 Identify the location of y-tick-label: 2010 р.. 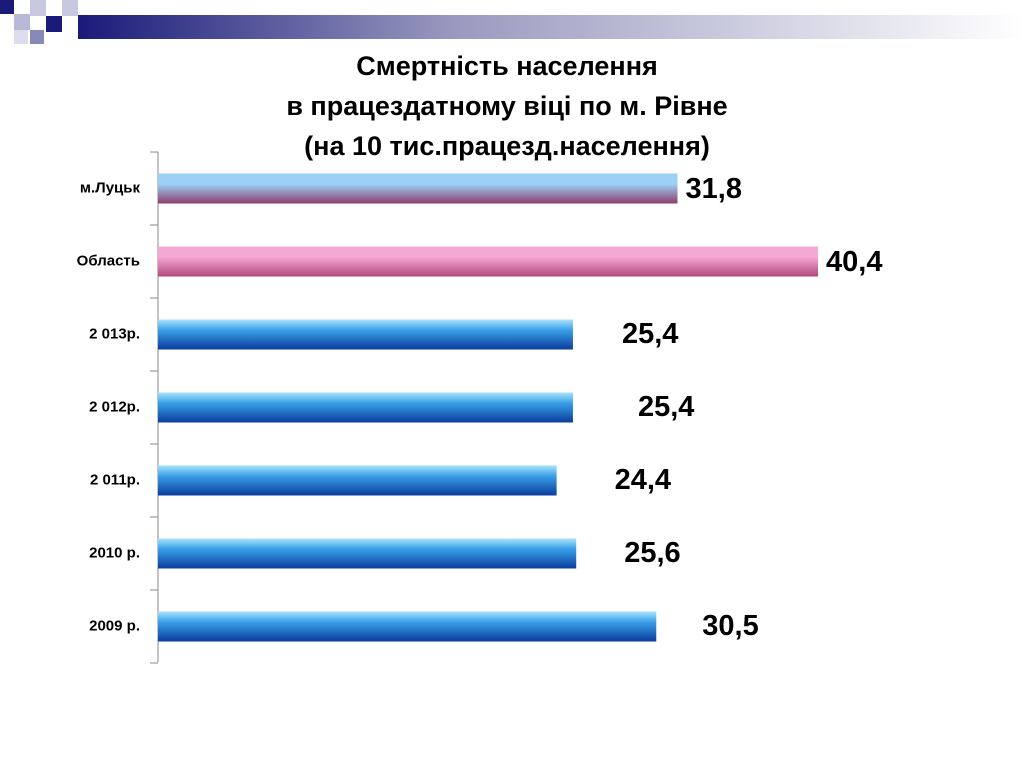
(114, 552).